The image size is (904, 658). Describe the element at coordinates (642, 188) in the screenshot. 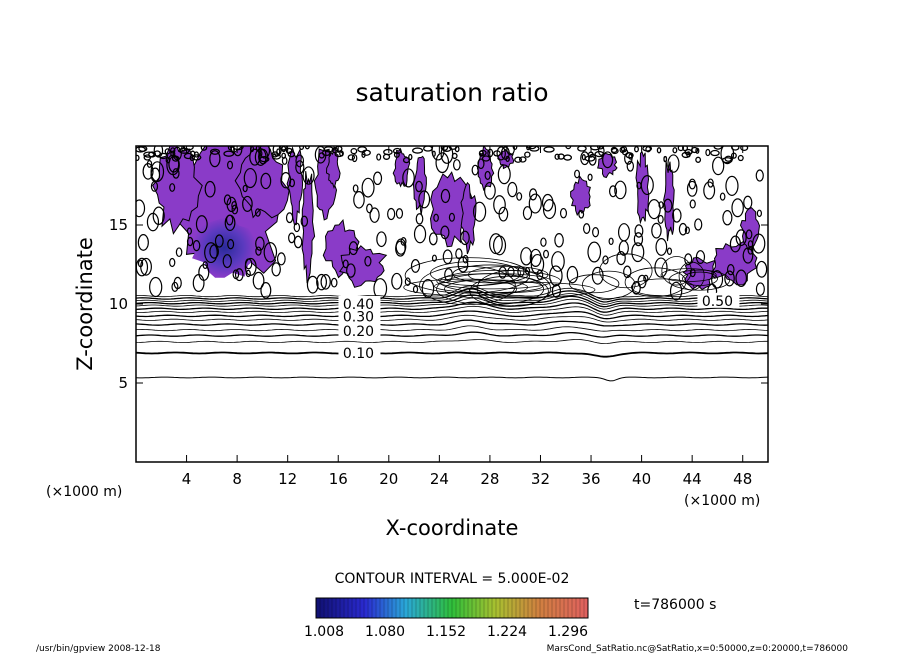

I see `saturated-region` at that location.